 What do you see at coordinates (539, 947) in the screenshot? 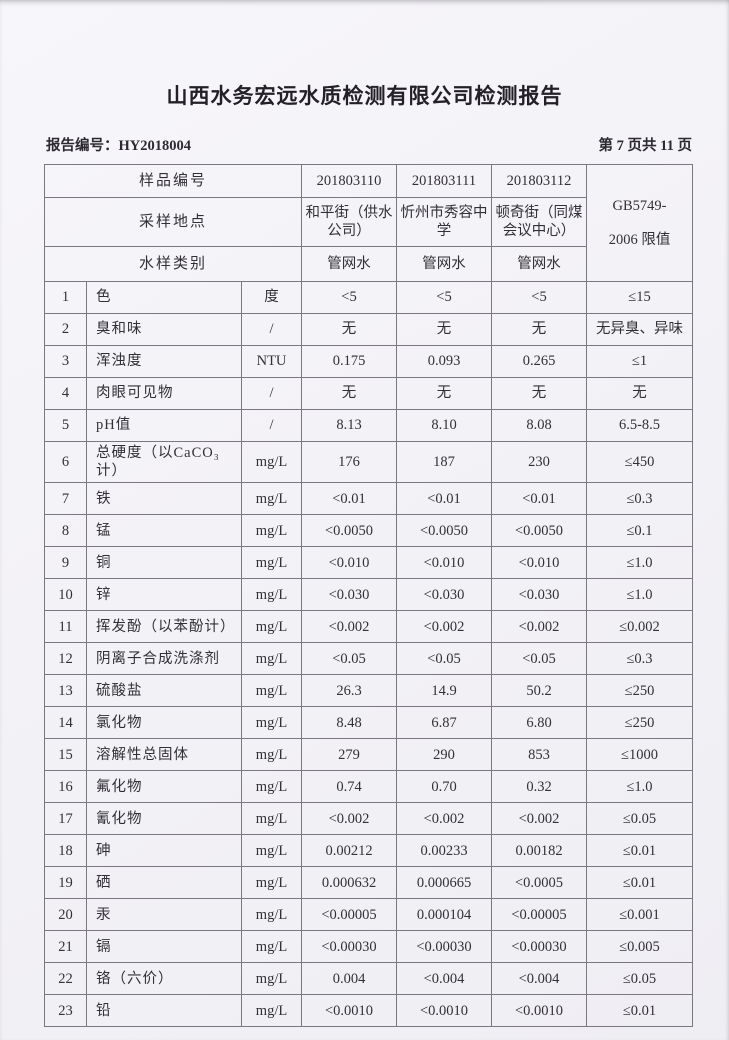
I see `sample3-value: <0.00030` at bounding box center [539, 947].